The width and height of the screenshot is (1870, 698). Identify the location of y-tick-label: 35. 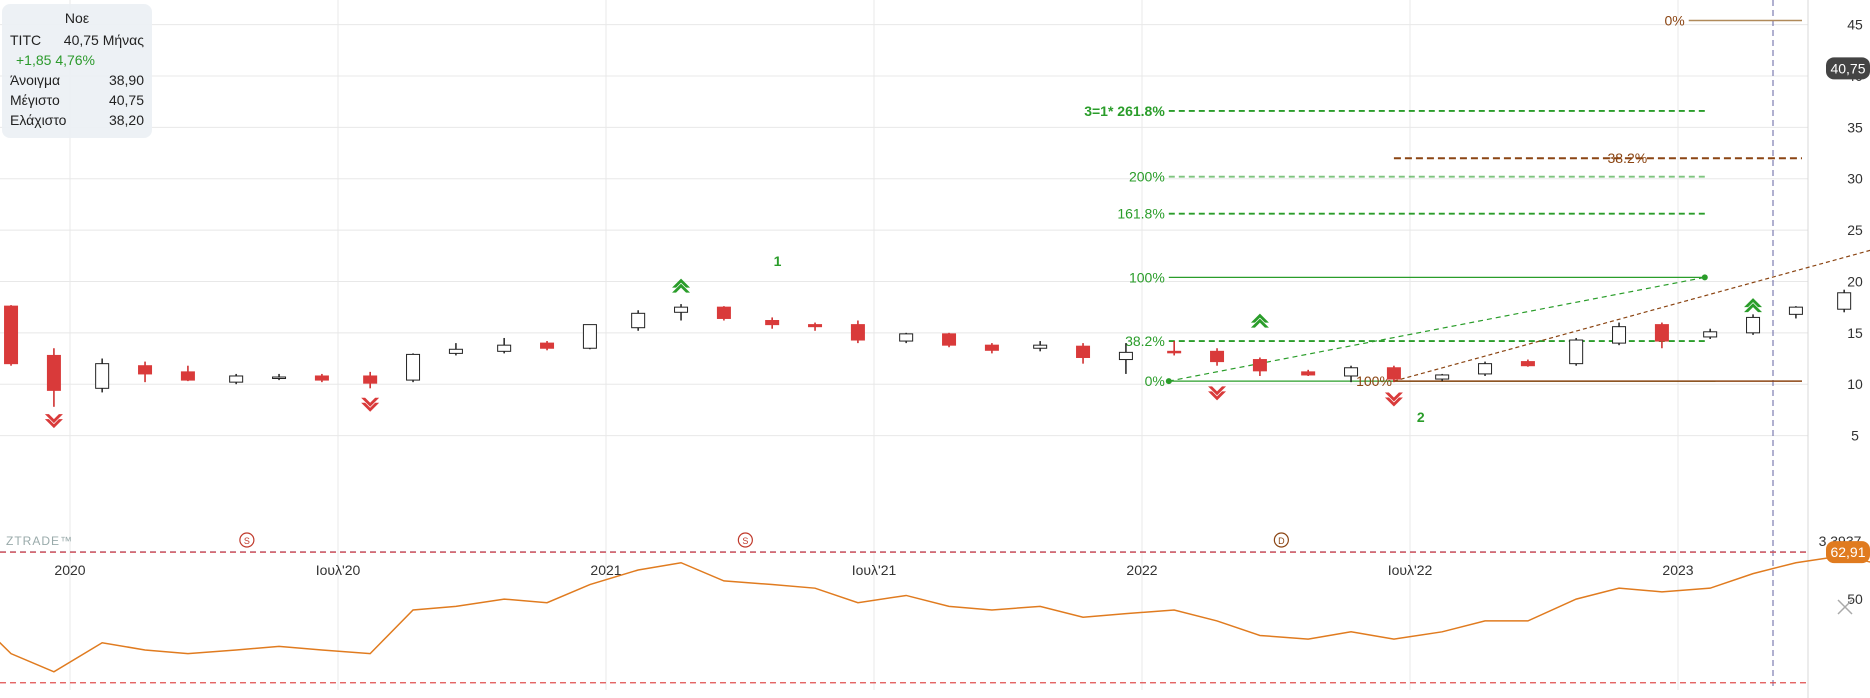
(1855, 127).